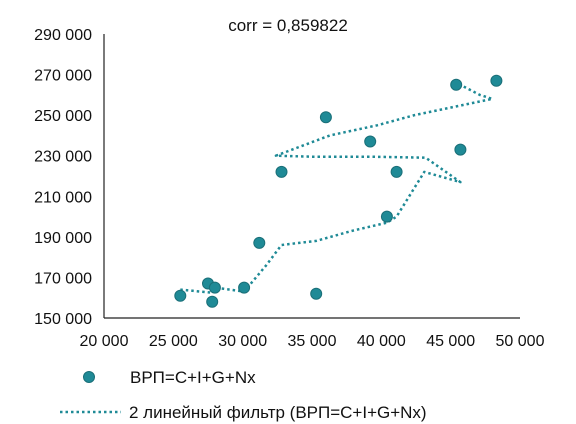  I want to click on y-tick-label: 290 000, so click(63, 35).